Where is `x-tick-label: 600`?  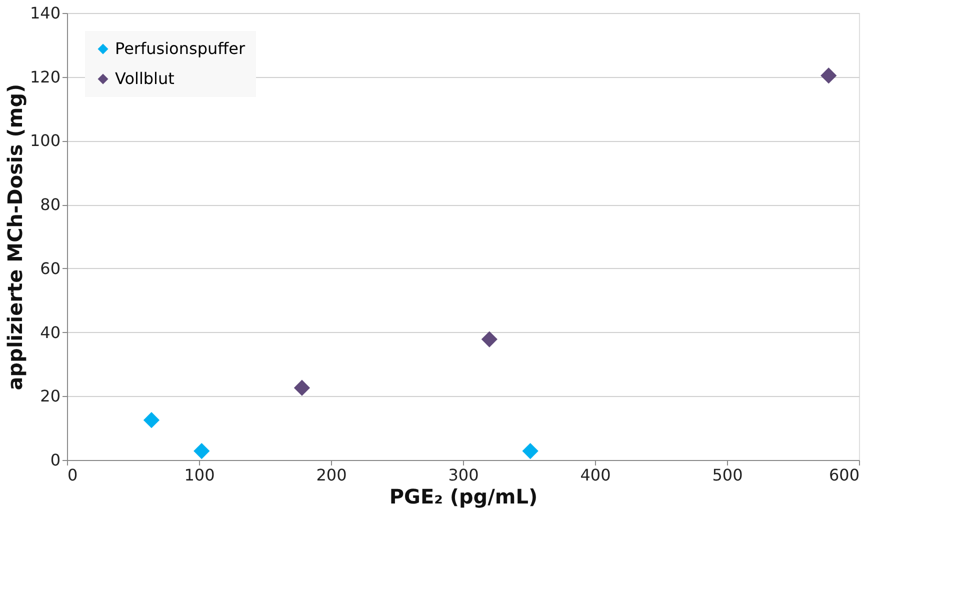 x-tick-label: 600 is located at coordinates (844, 475).